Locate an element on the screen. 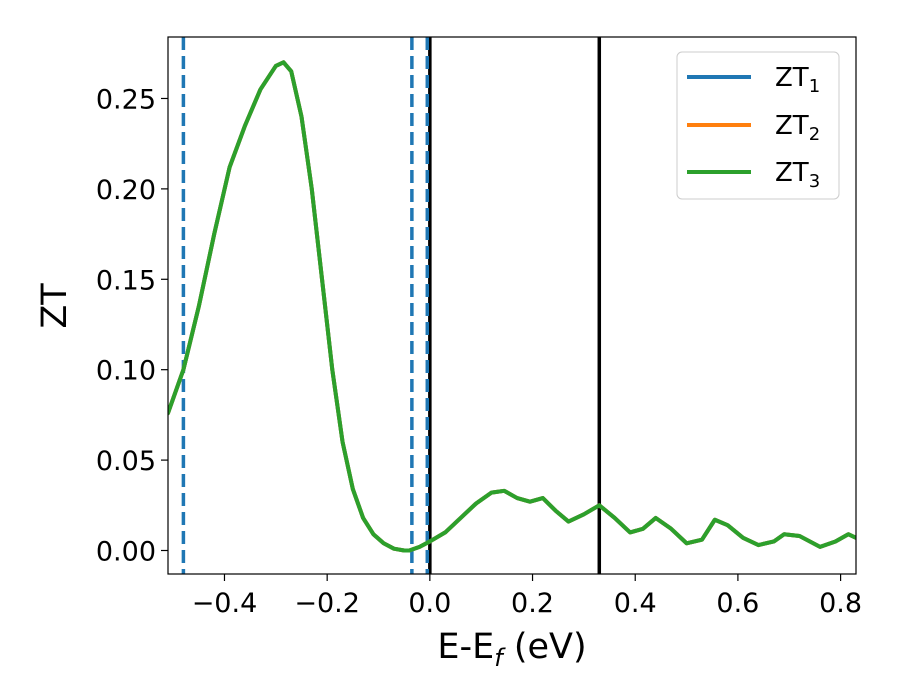  x-axis-ticks: −0.4 −0.2 0.0 0.2 0.4 0.6 0.8 is located at coordinates (527, 596).